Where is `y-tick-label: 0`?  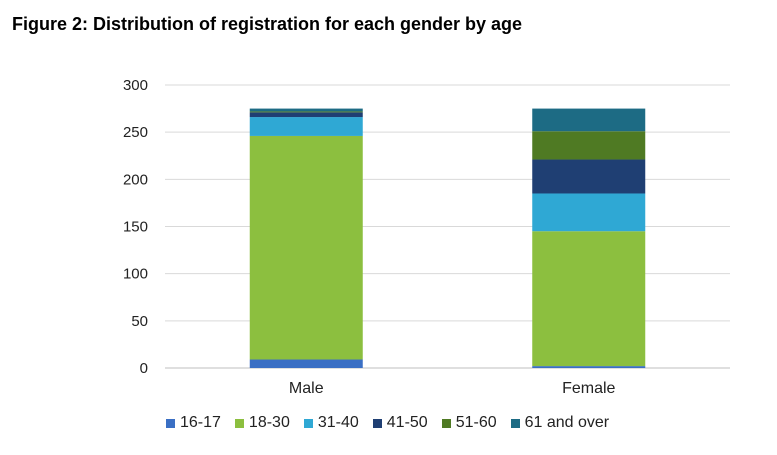
y-tick-label: 0 is located at coordinates (144, 368).